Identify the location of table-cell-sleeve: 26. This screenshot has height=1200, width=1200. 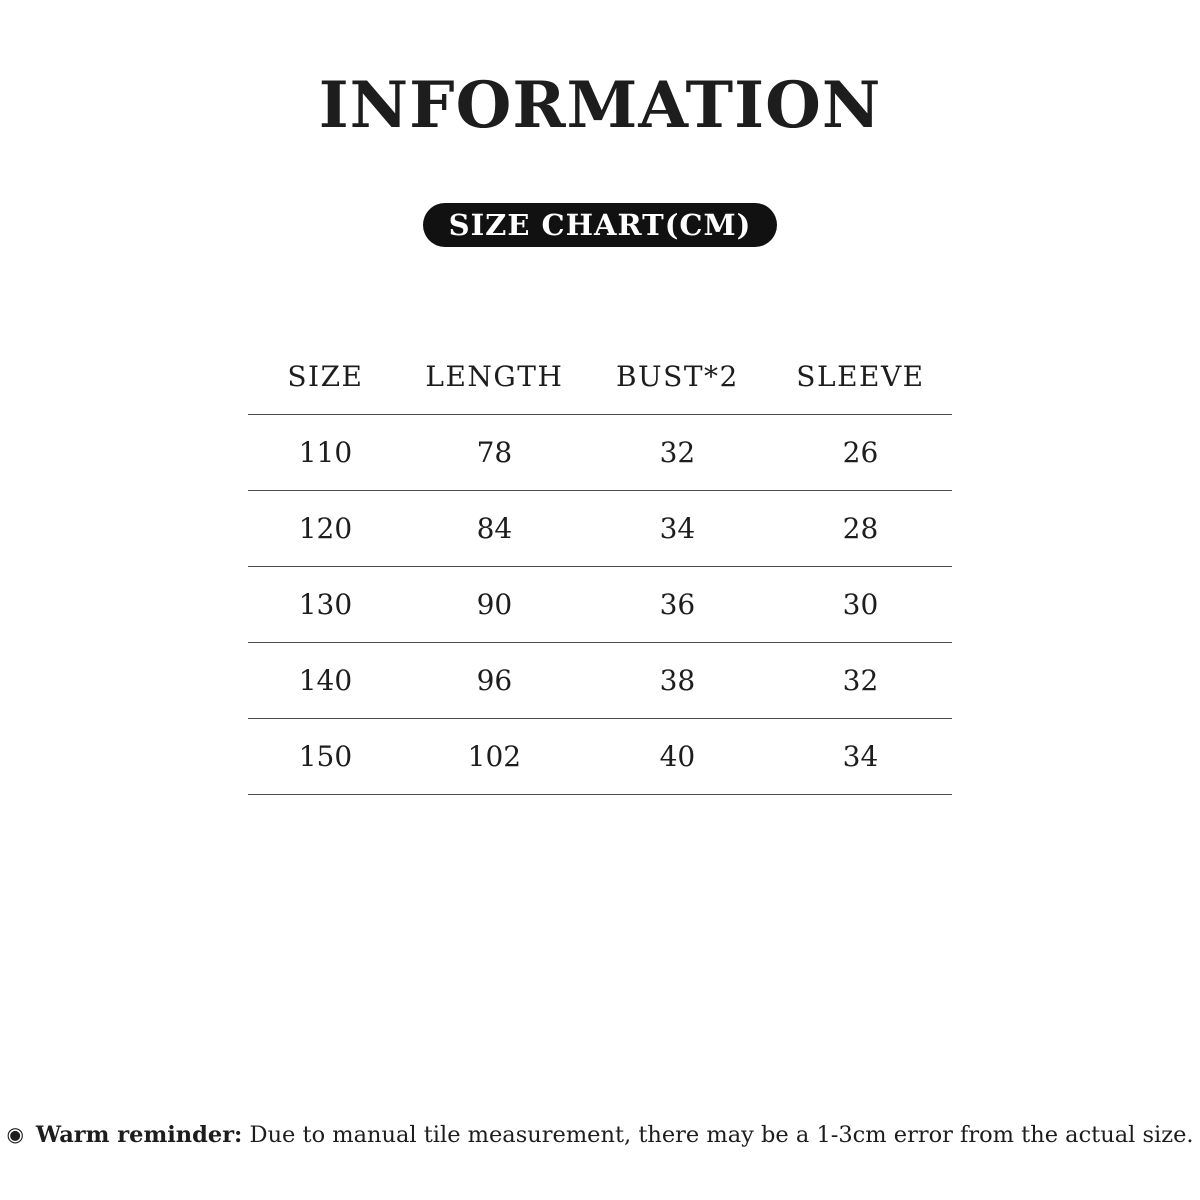
(860, 452).